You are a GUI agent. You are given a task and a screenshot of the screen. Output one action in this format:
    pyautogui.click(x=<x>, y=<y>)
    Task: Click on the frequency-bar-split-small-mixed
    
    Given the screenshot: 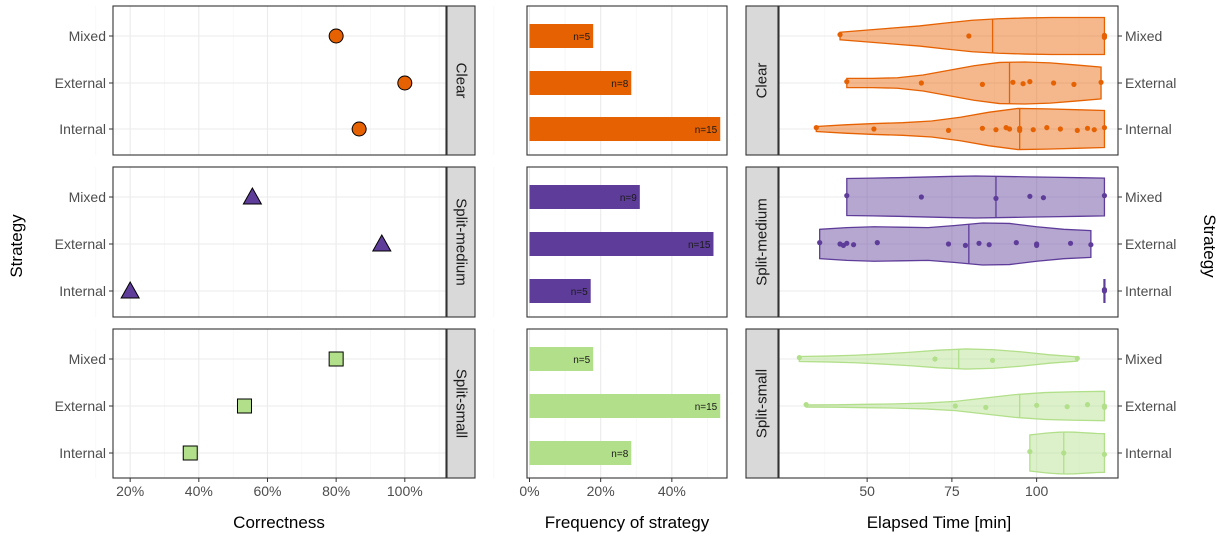 What is the action you would take?
    pyautogui.click(x=561, y=359)
    